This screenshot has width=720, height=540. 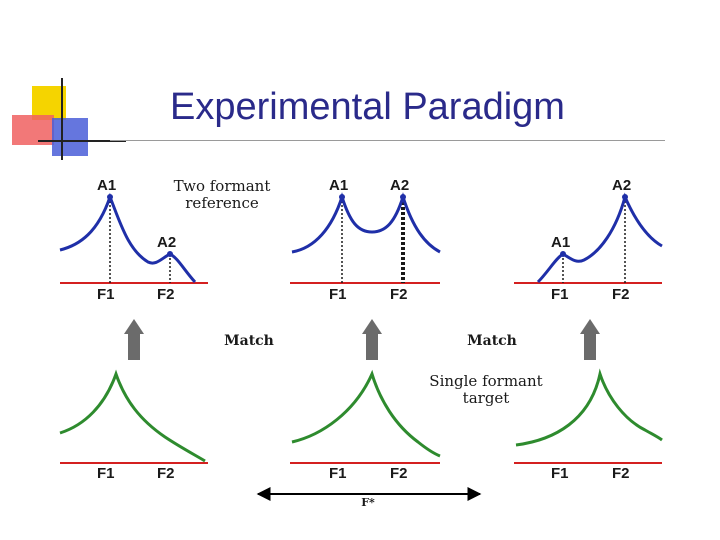 I want to click on corner-horizontal-line, so click(x=82, y=141).